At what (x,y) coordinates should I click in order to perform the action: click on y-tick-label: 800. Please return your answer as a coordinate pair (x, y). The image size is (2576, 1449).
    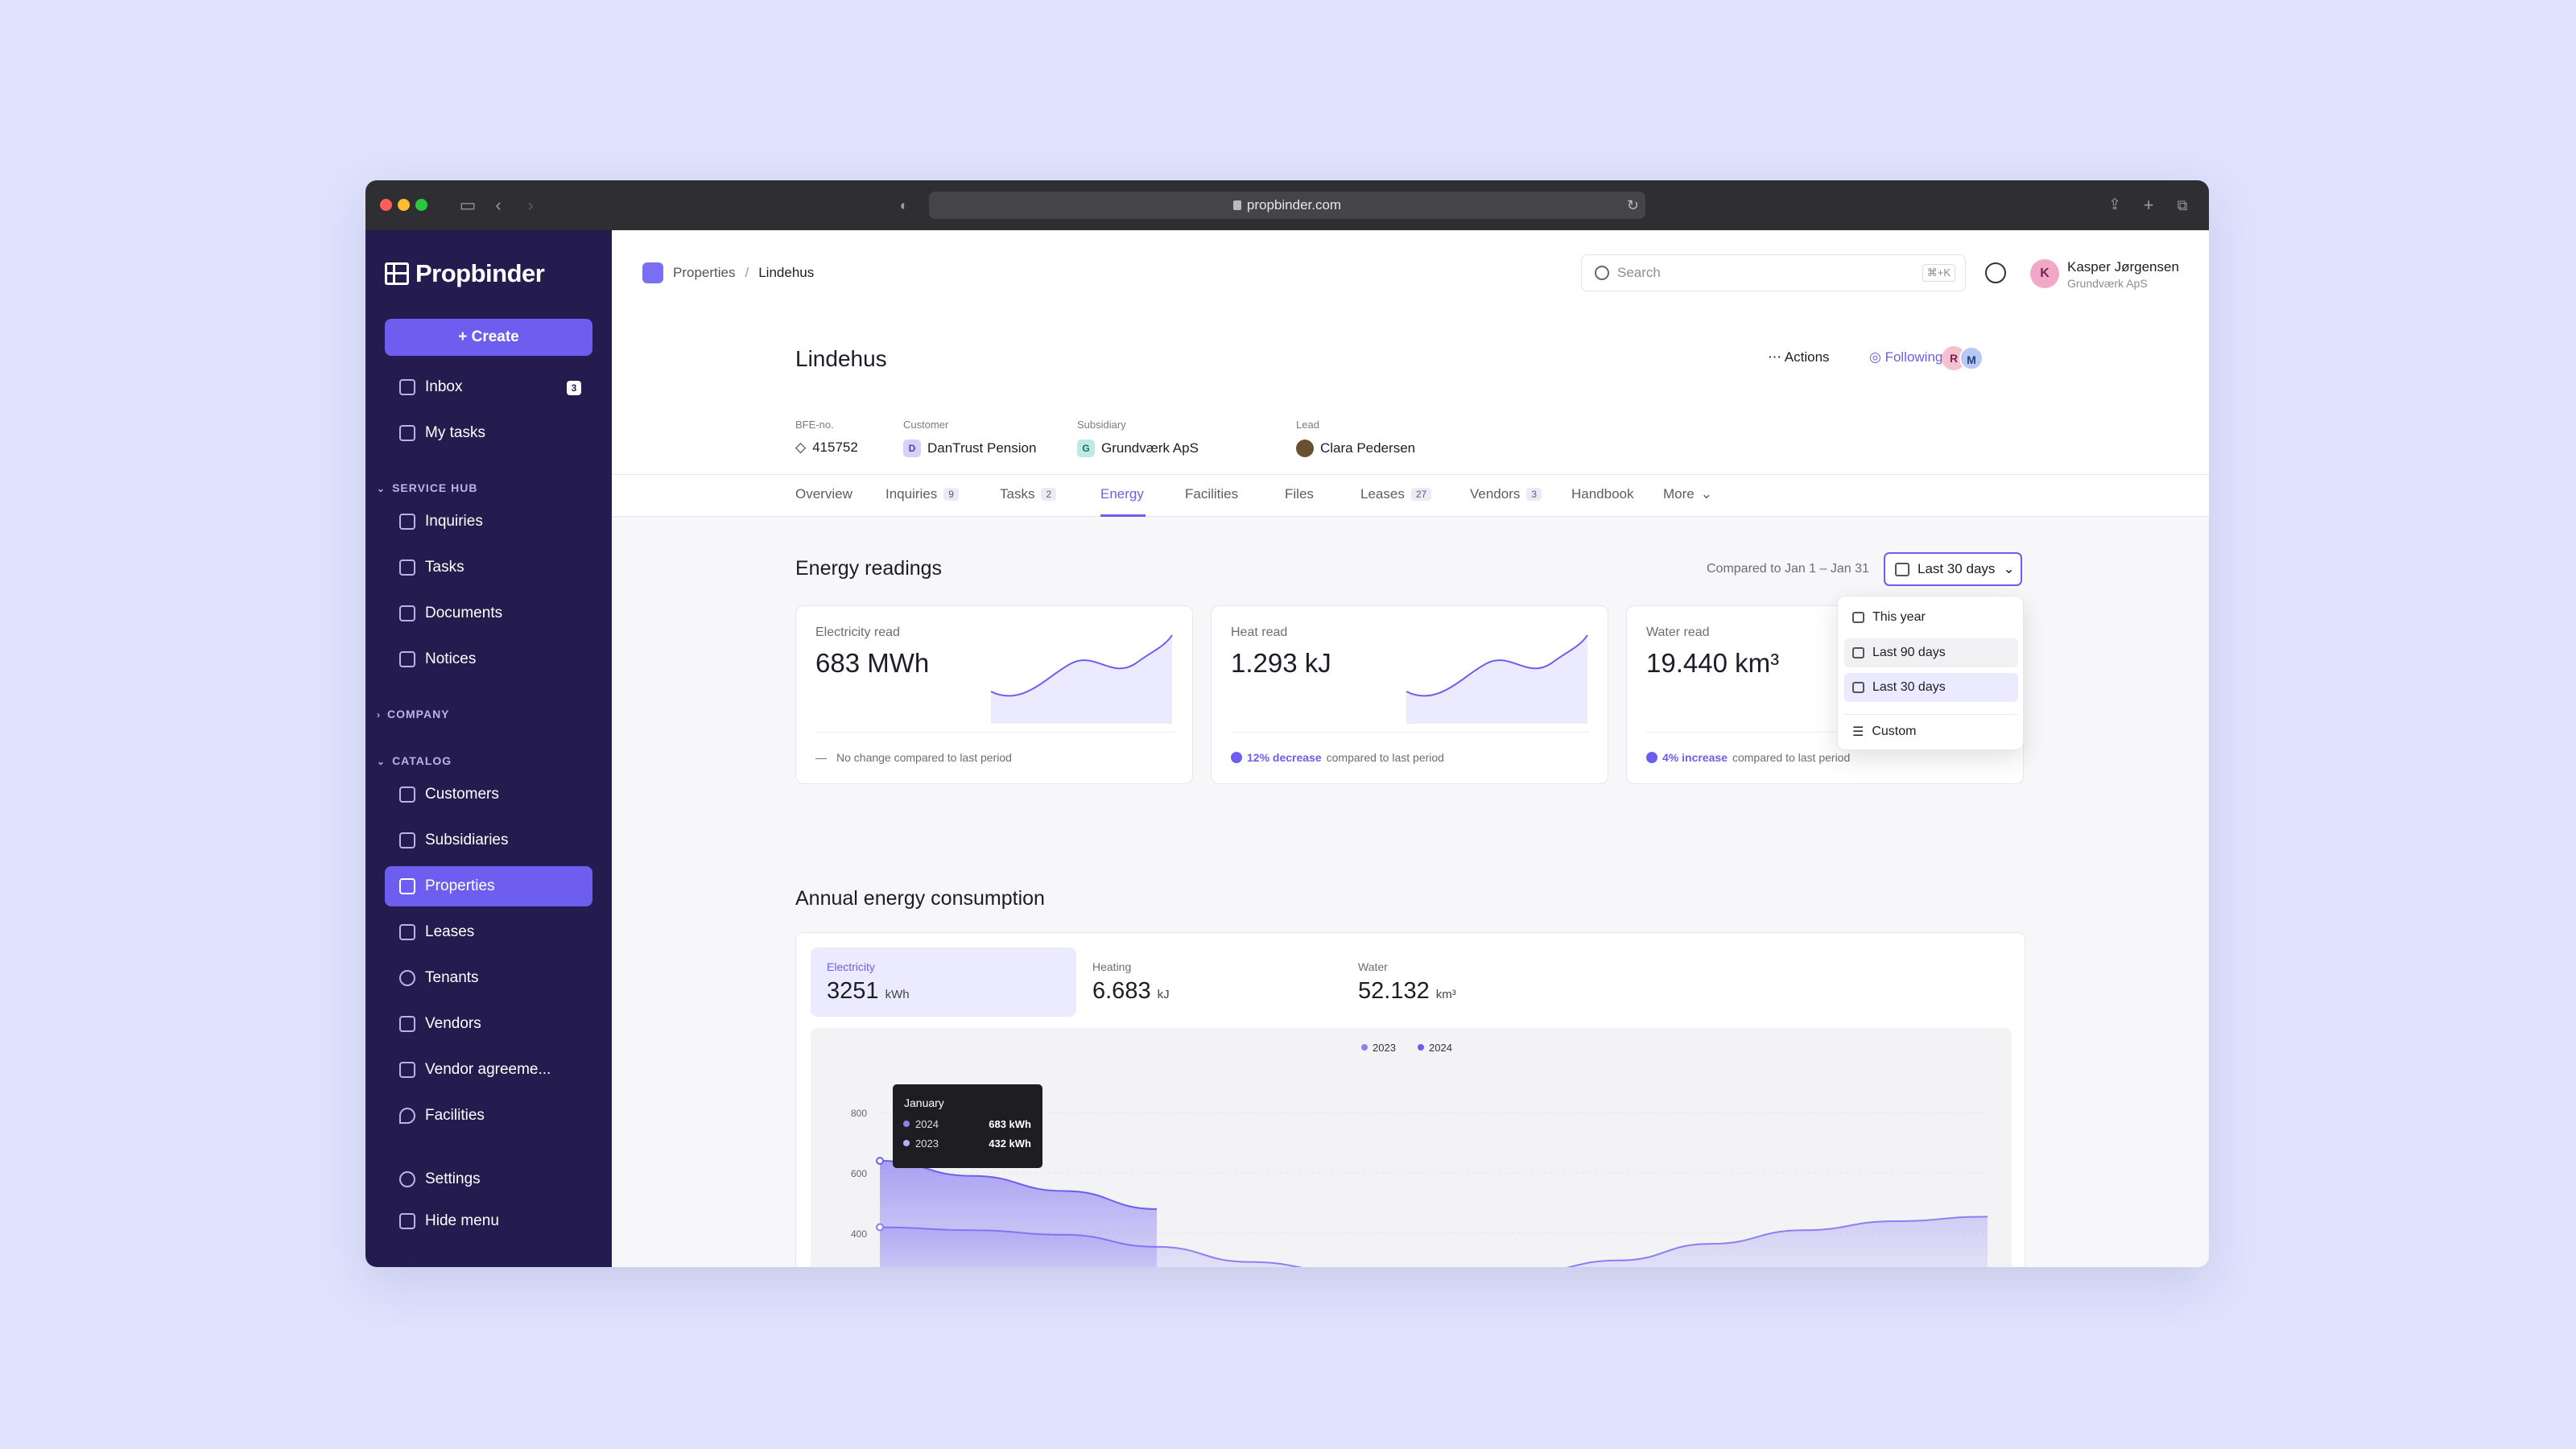
    Looking at the image, I should click on (859, 1113).